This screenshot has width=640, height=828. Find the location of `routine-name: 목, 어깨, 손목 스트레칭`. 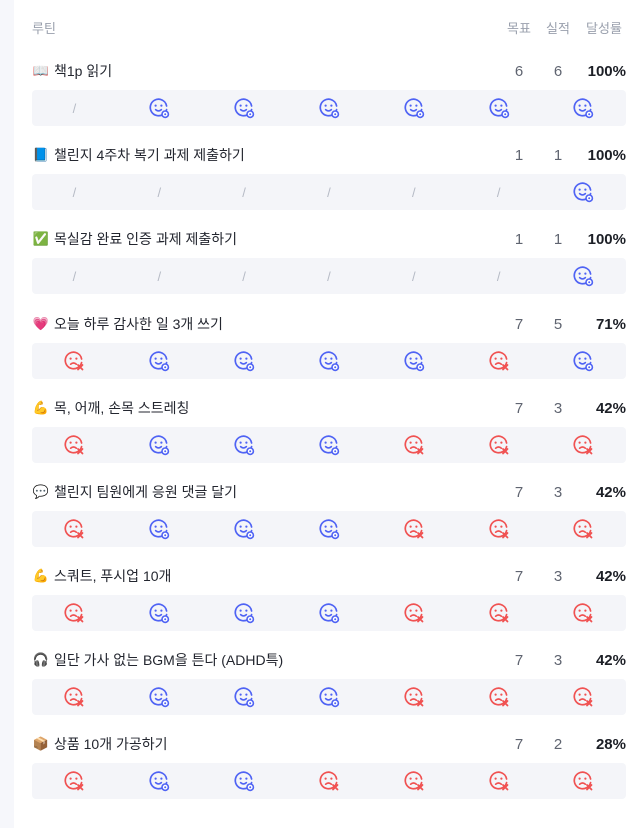

routine-name: 목, 어깨, 손목 스트레칭 is located at coordinates (122, 408).